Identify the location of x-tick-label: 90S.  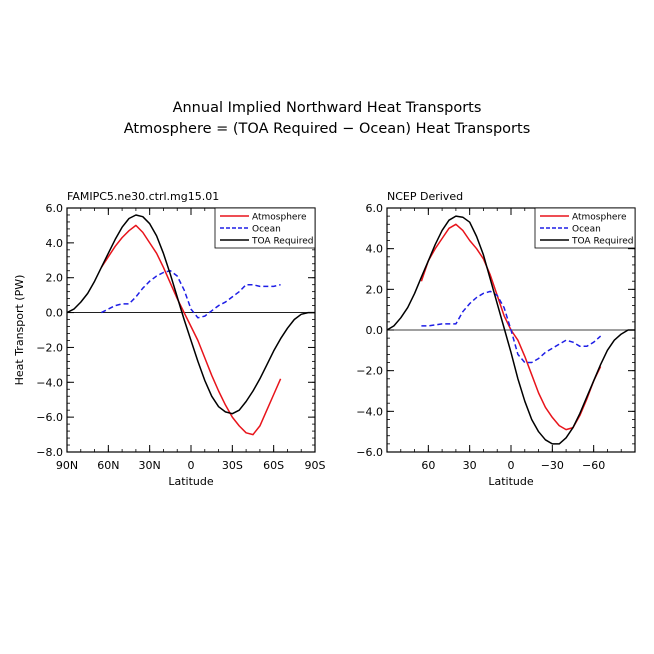
(315, 465).